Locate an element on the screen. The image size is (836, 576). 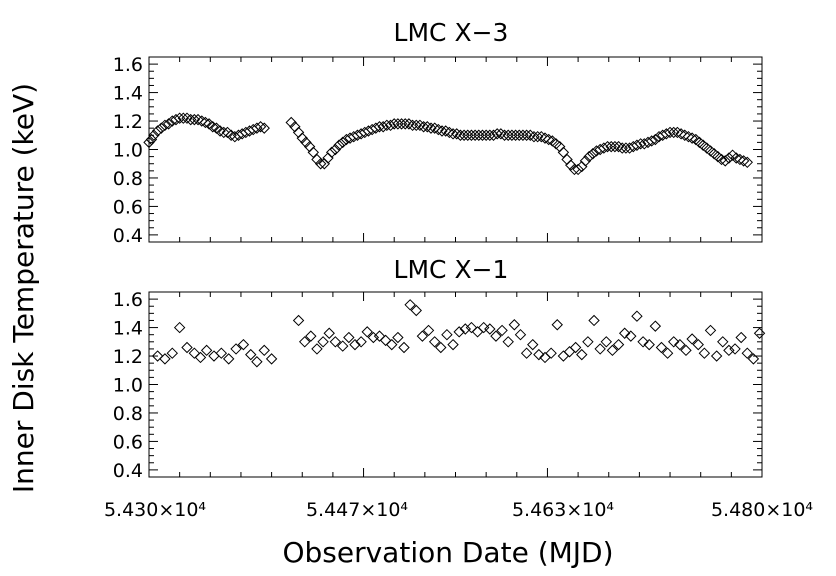
x-tick-label: 5.447×10⁴ is located at coordinates (357, 510).